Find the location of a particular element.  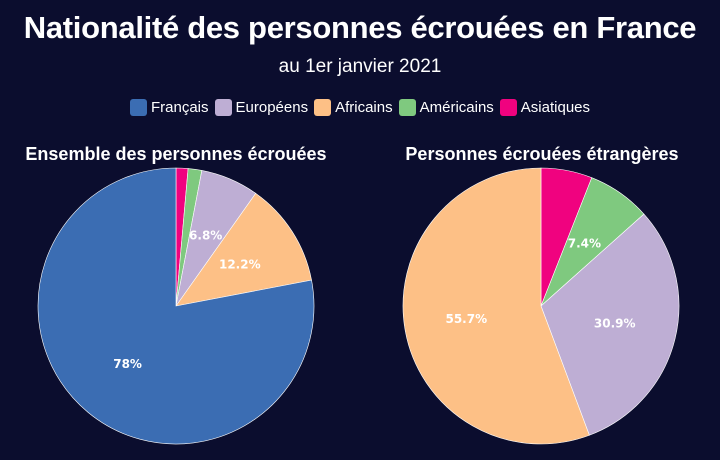

pie-right-title: Personnes écrouées étrangères is located at coordinates (542, 154).